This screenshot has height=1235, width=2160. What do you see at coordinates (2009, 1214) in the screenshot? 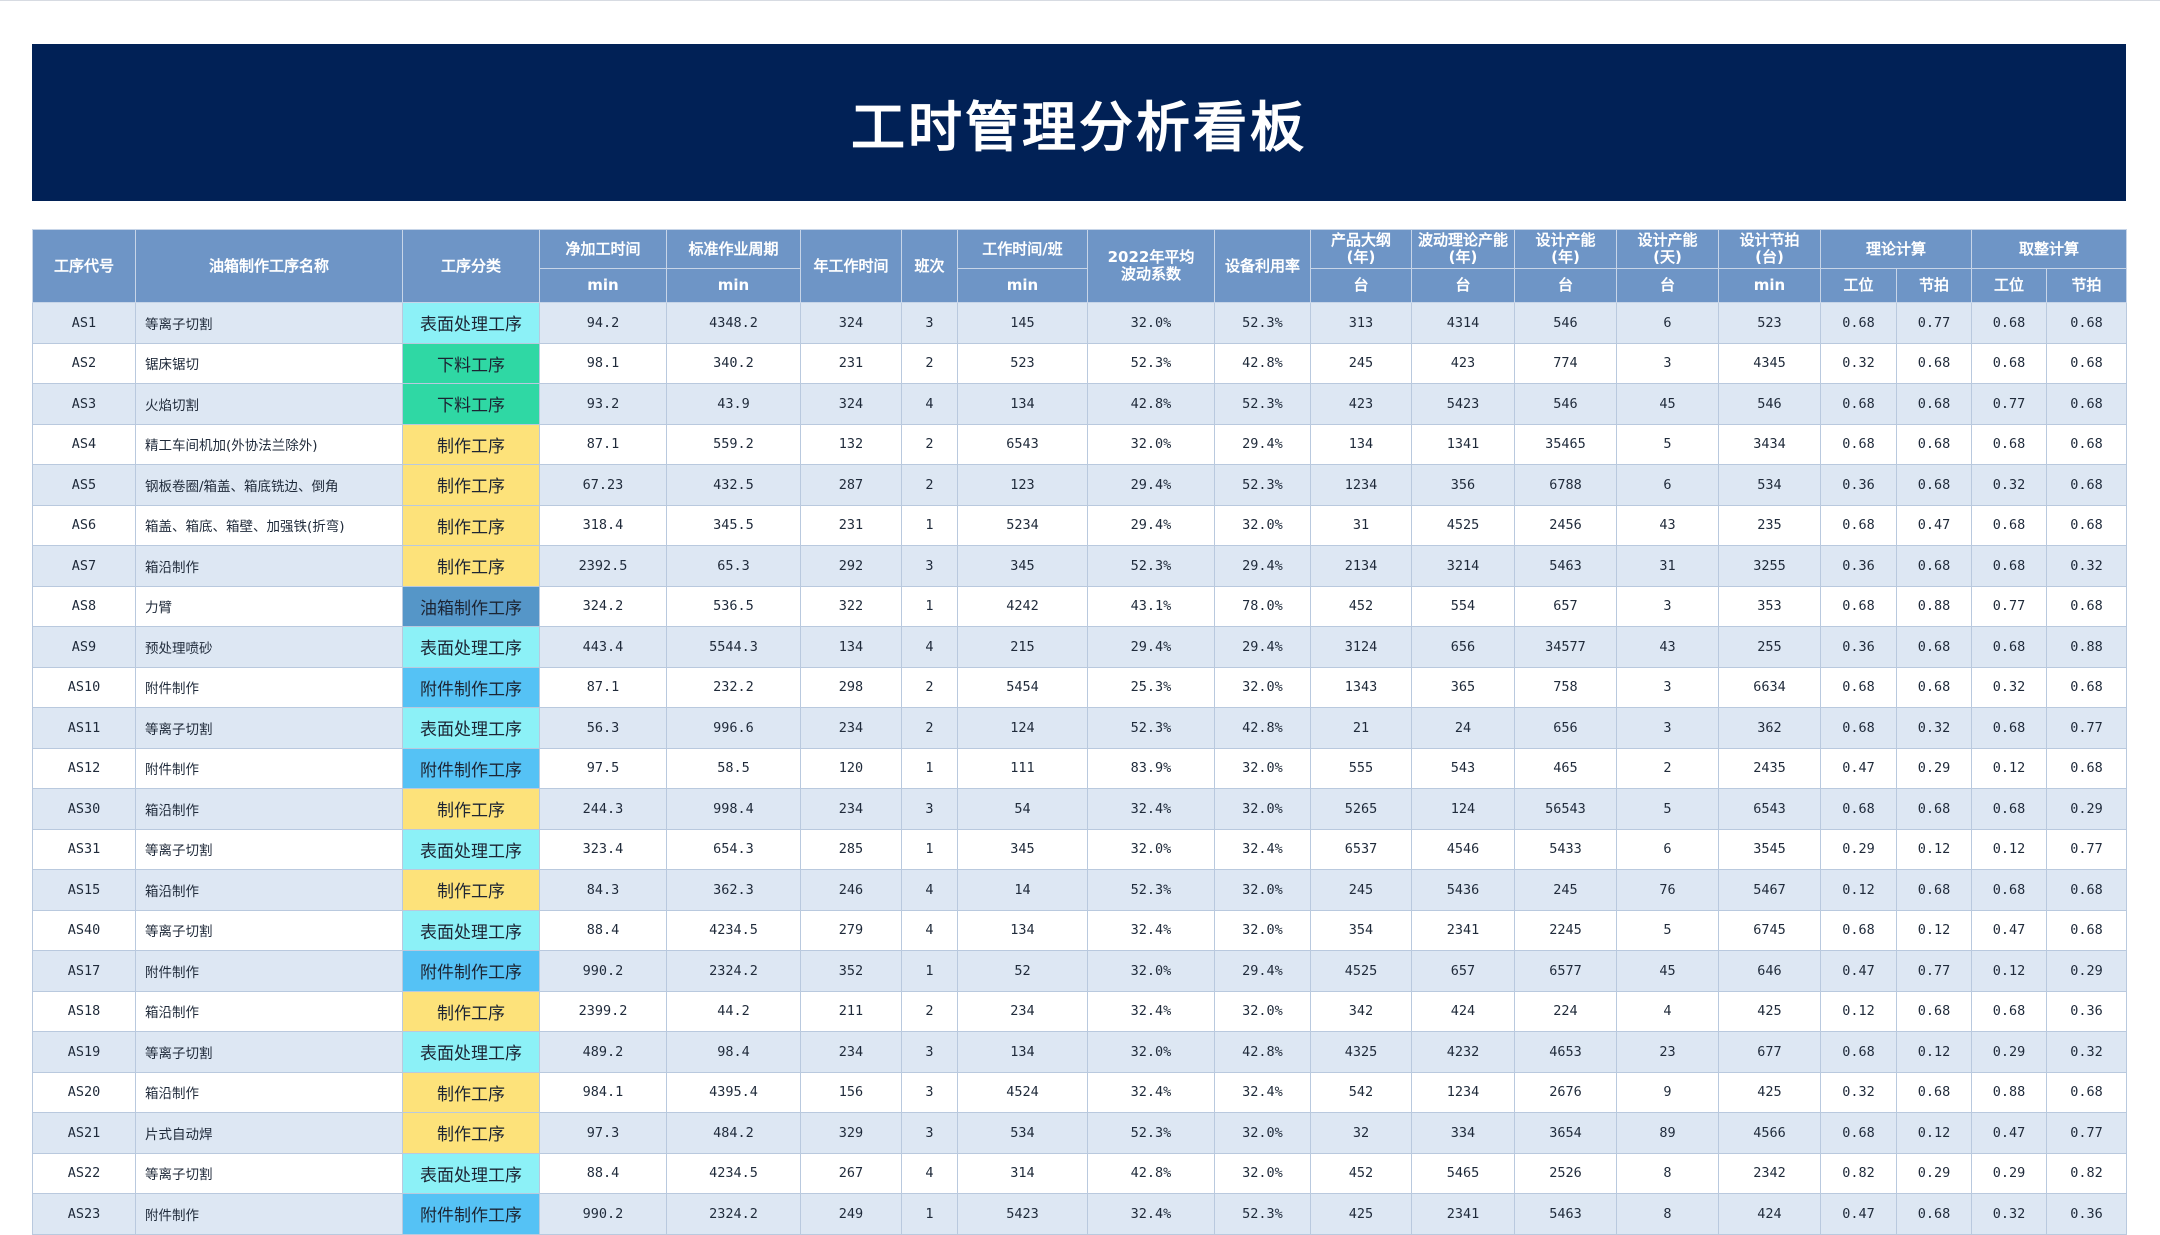
I see `cell-rounded-station: 0.32` at bounding box center [2009, 1214].